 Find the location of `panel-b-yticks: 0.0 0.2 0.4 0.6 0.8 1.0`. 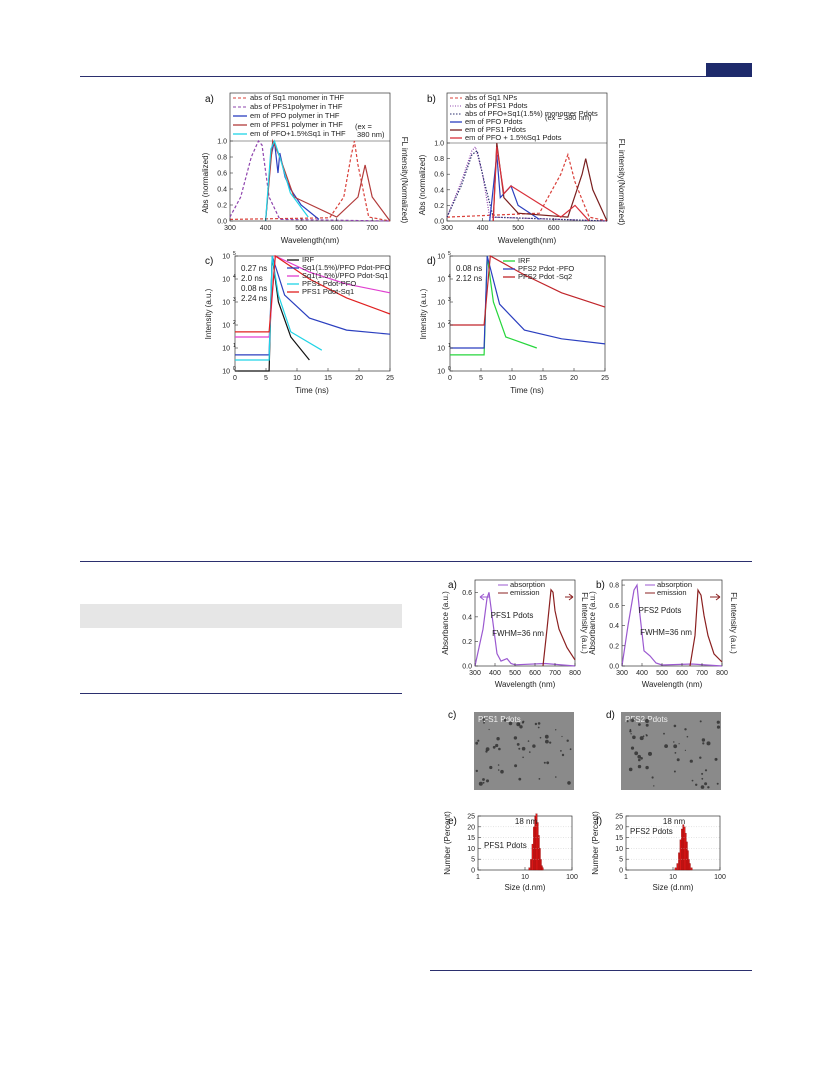

panel-b-yticks: 0.0 0.2 0.4 0.6 0.8 1.0 is located at coordinates (442, 183).